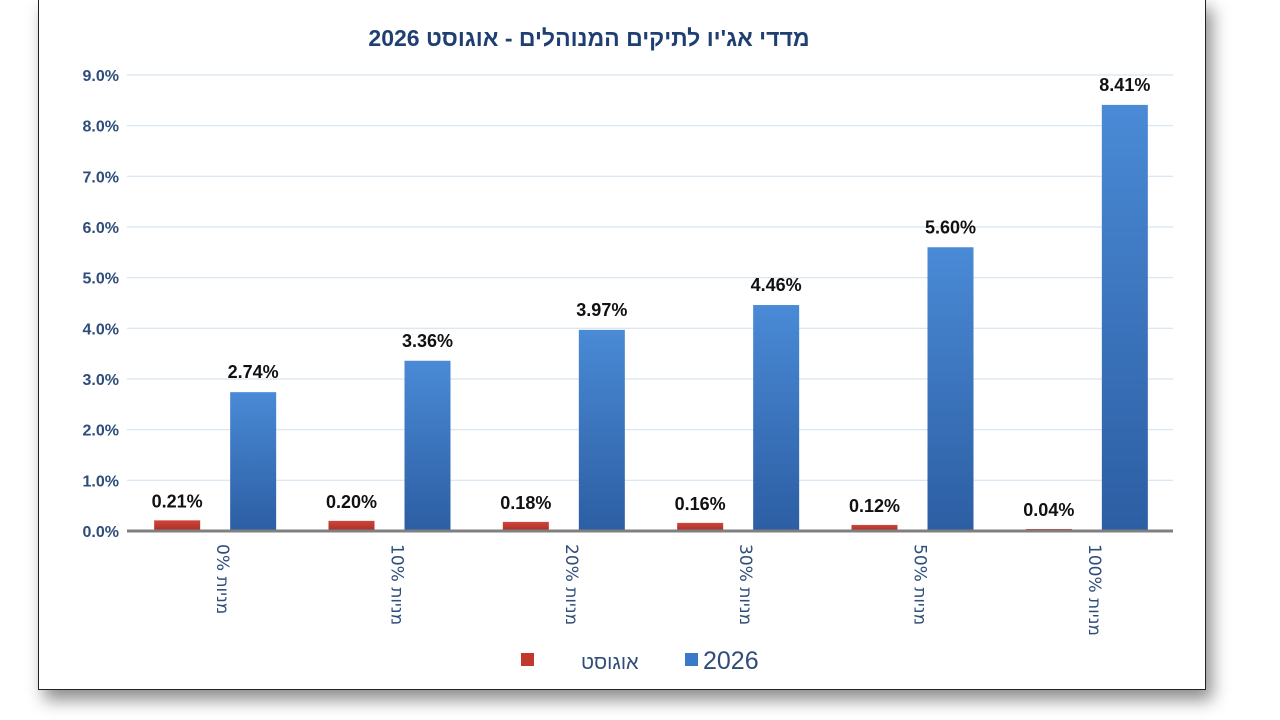 The height and width of the screenshot is (720, 1280). I want to click on data-label: 0.21%, so click(177, 501).